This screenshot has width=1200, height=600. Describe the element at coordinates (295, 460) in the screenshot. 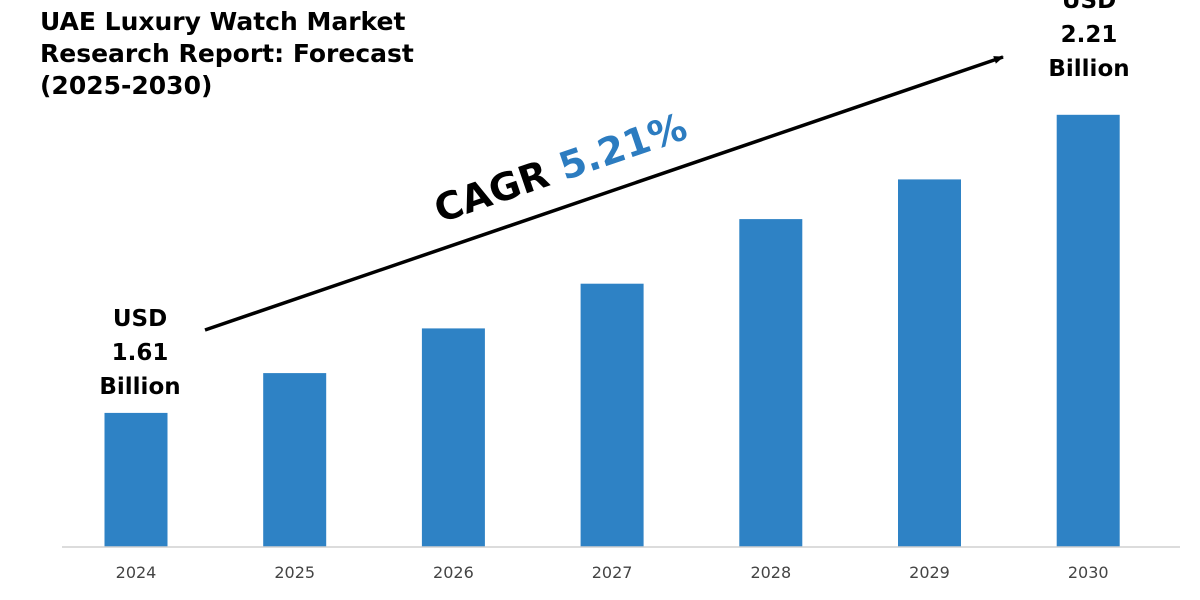

I see `bar-2025` at that location.